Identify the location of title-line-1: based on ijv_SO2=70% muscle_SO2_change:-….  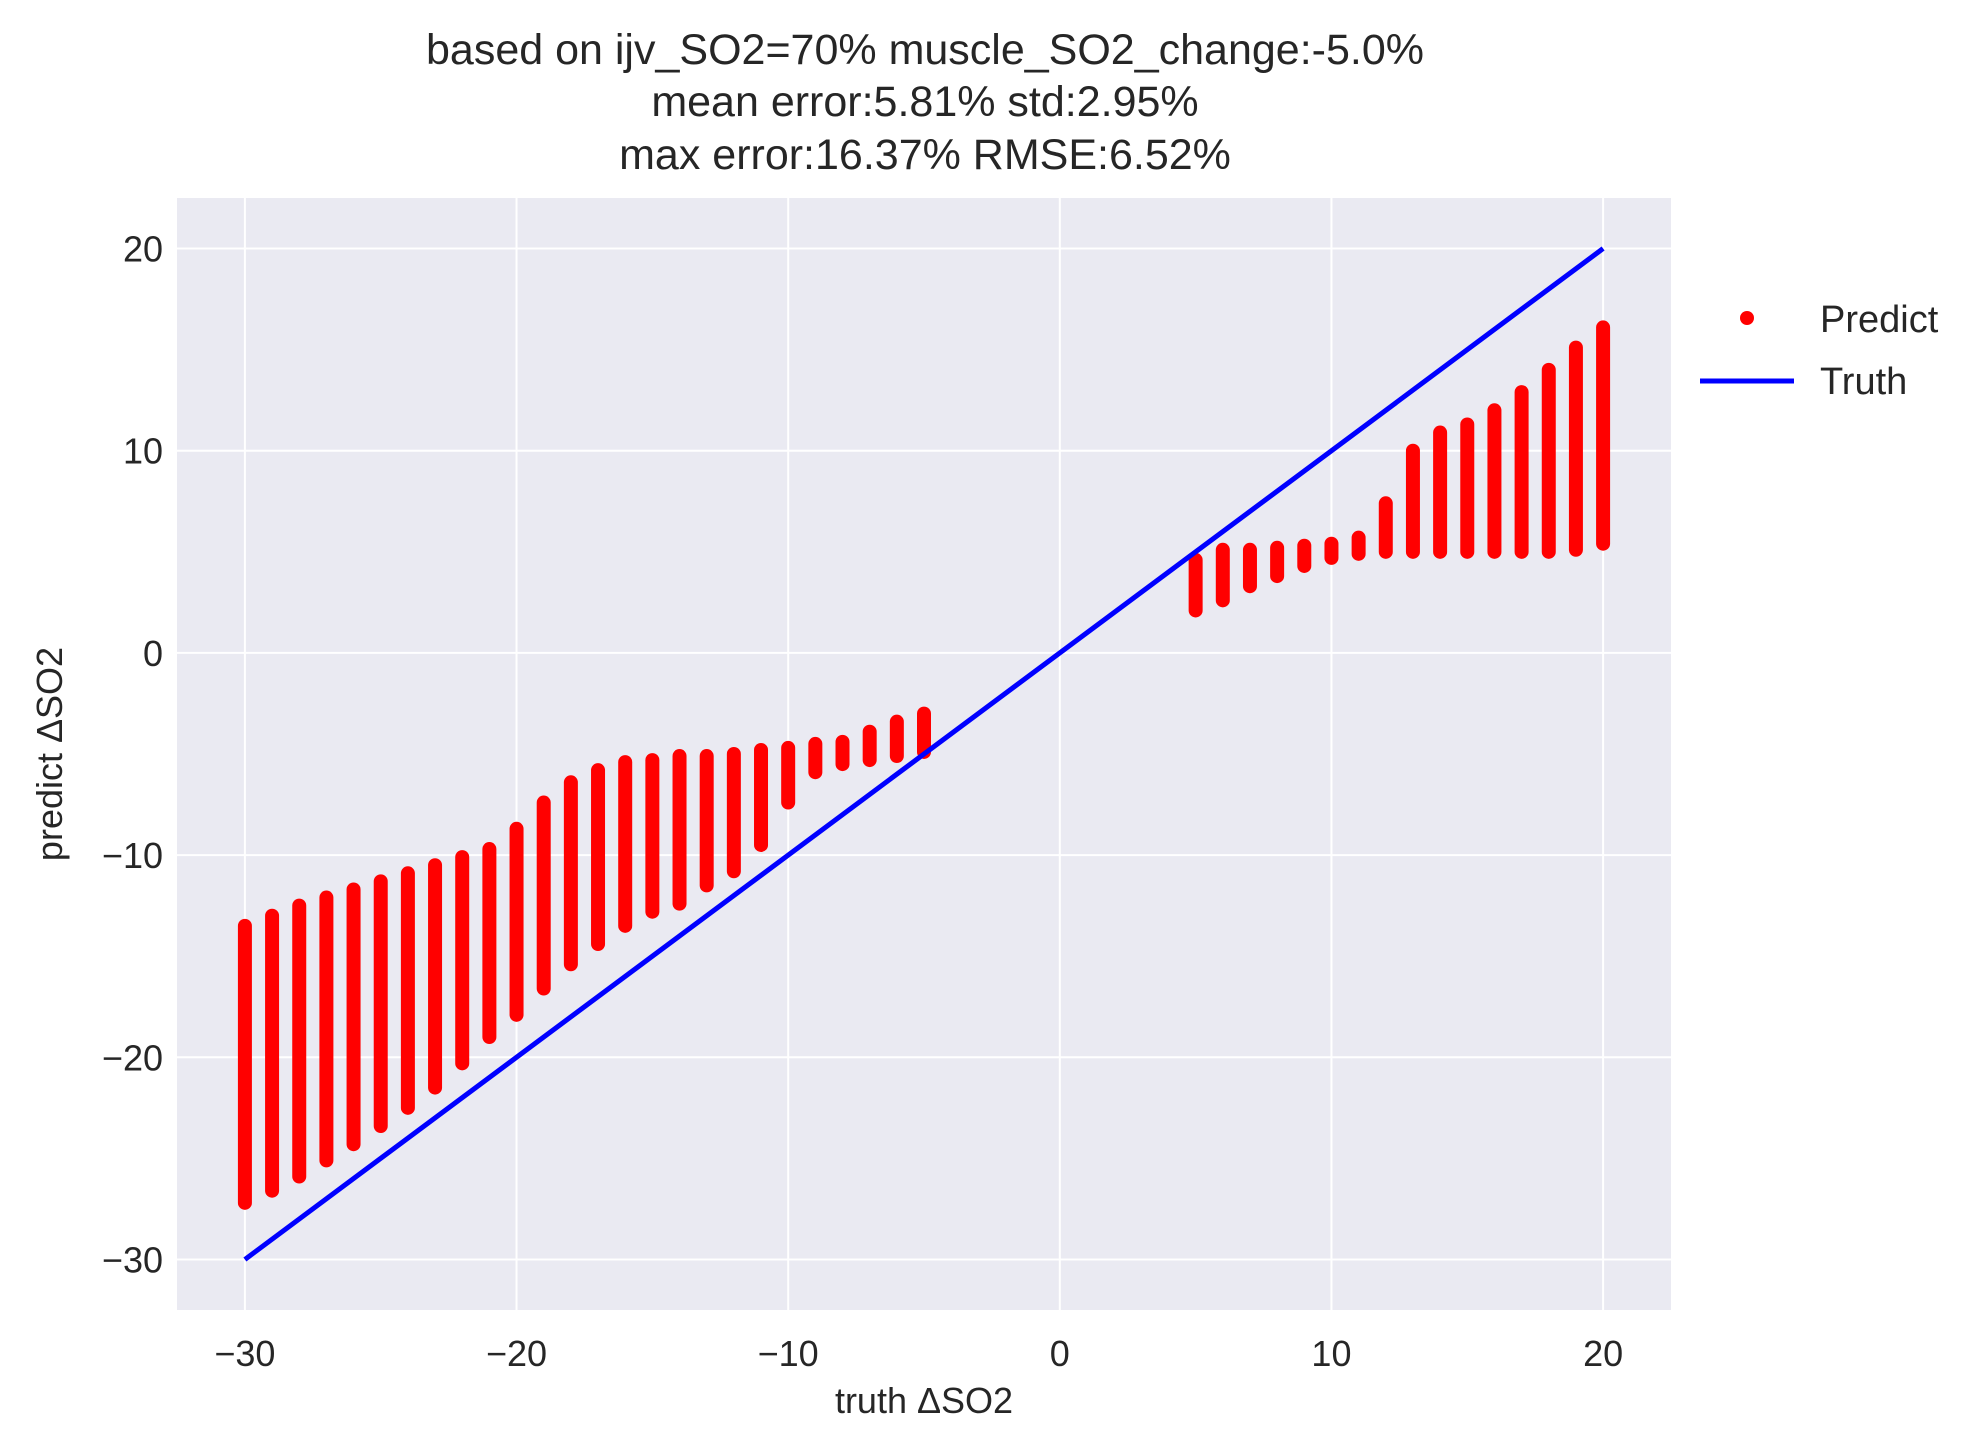
(925, 50).